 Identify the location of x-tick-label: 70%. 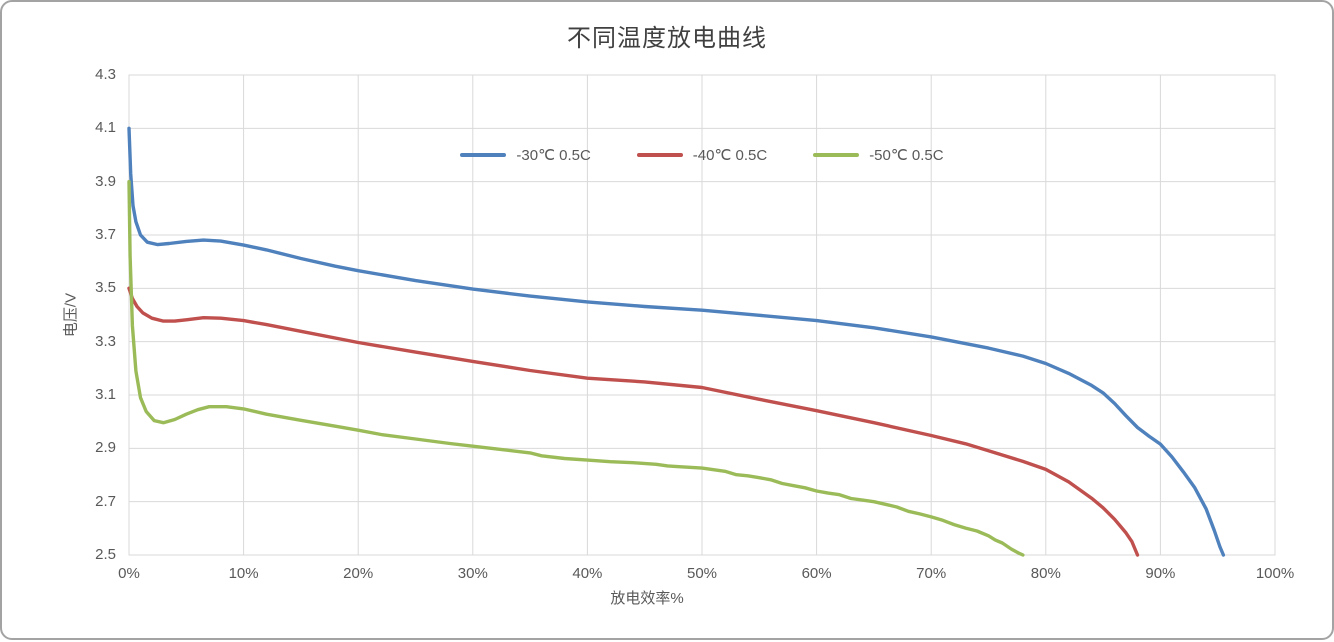
(931, 574).